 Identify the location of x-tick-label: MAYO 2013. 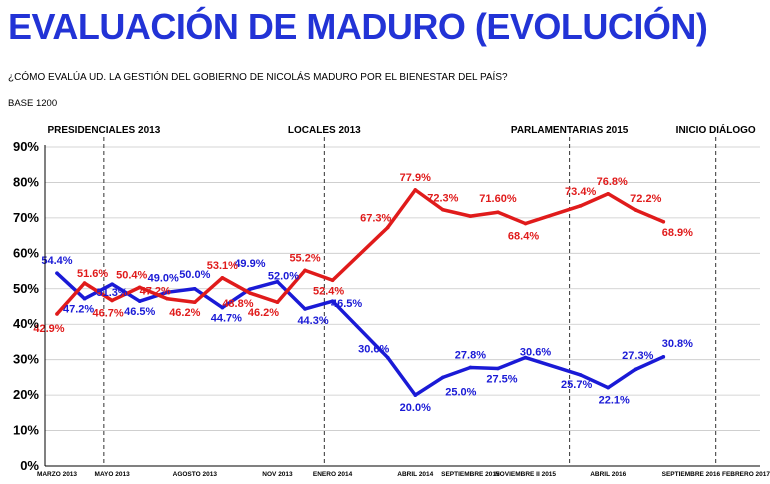
(113, 474).